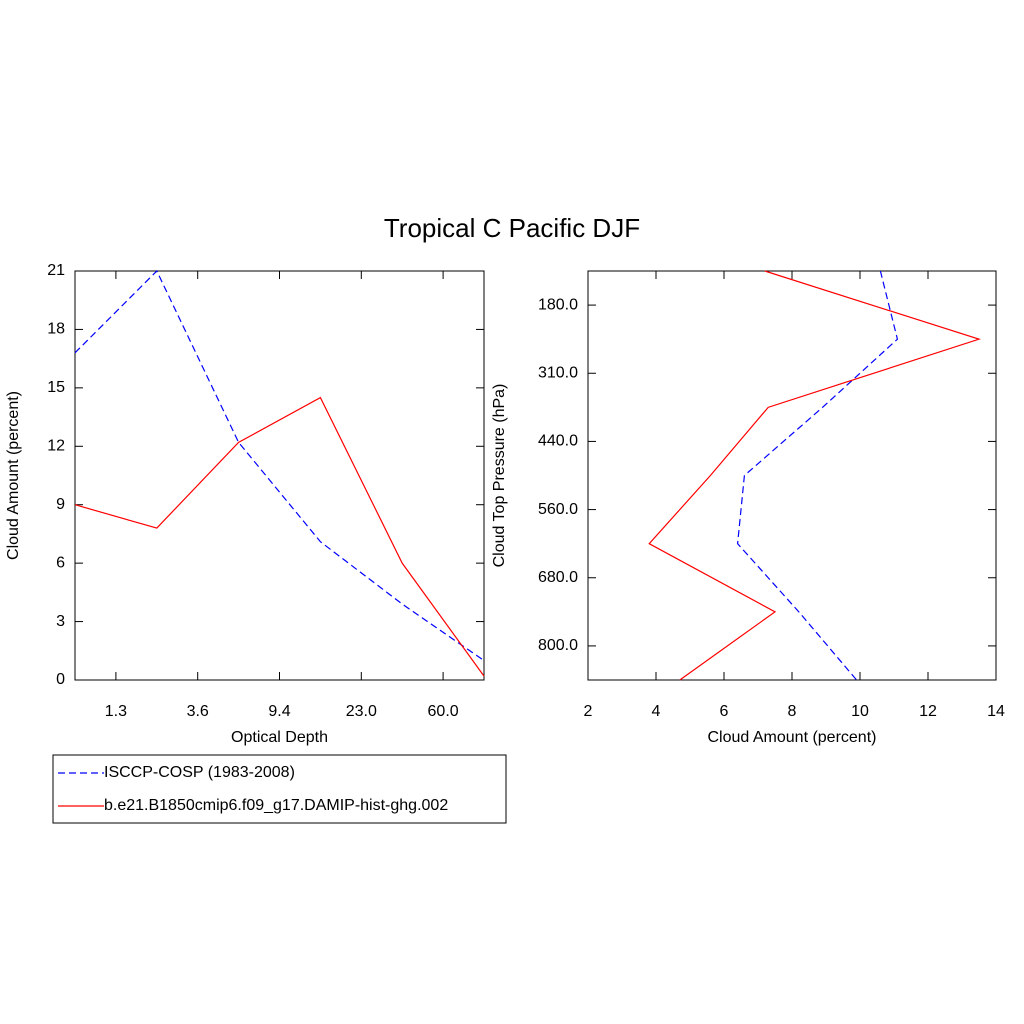 This screenshot has width=1024, height=1024. Describe the element at coordinates (588, 711) in the screenshot. I see `x-tick-label: 2` at that location.